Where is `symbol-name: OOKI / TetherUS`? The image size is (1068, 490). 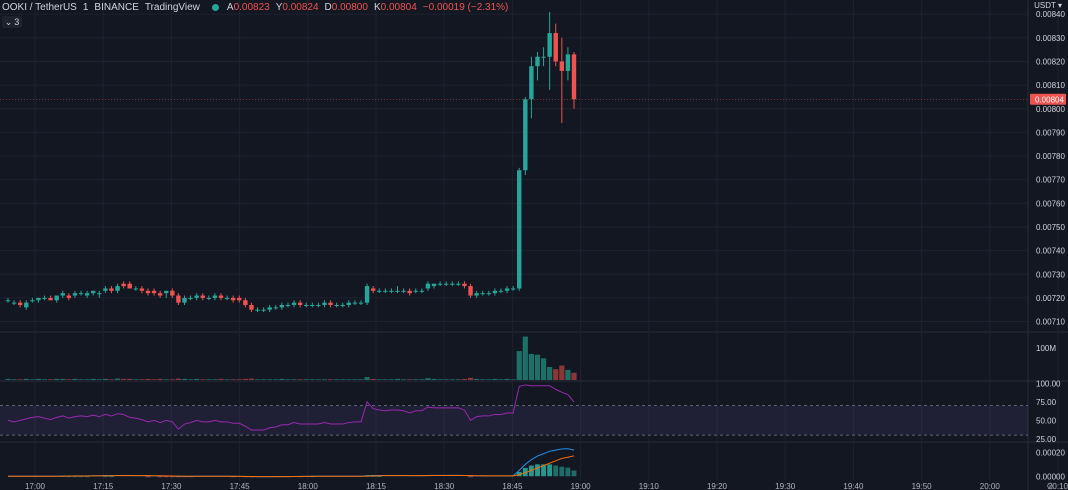
symbol-name: OOKI / TetherUS is located at coordinates (39, 7).